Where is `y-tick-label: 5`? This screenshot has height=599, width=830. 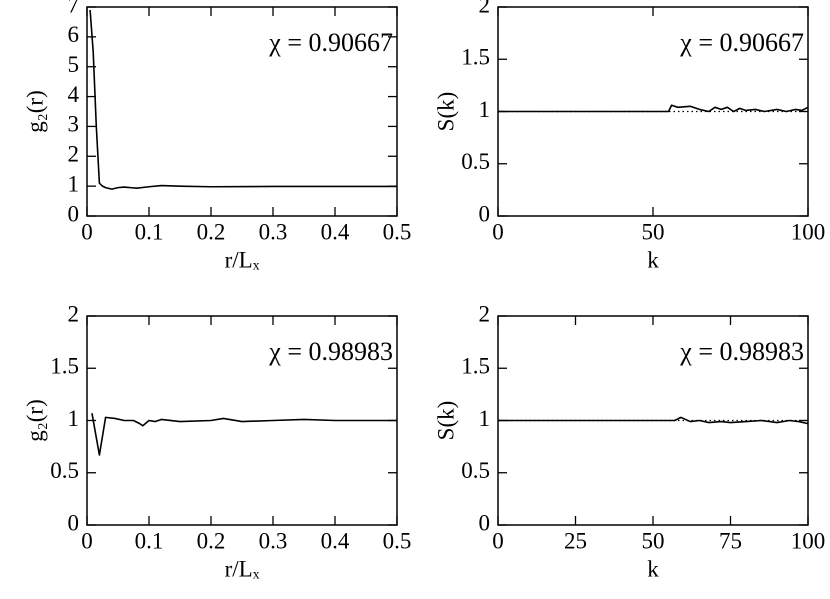
y-tick-label: 5 is located at coordinates (74, 64).